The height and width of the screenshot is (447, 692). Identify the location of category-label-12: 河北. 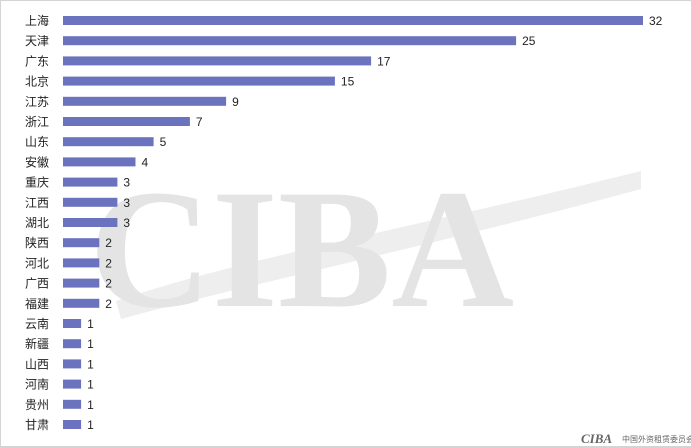
(37, 263).